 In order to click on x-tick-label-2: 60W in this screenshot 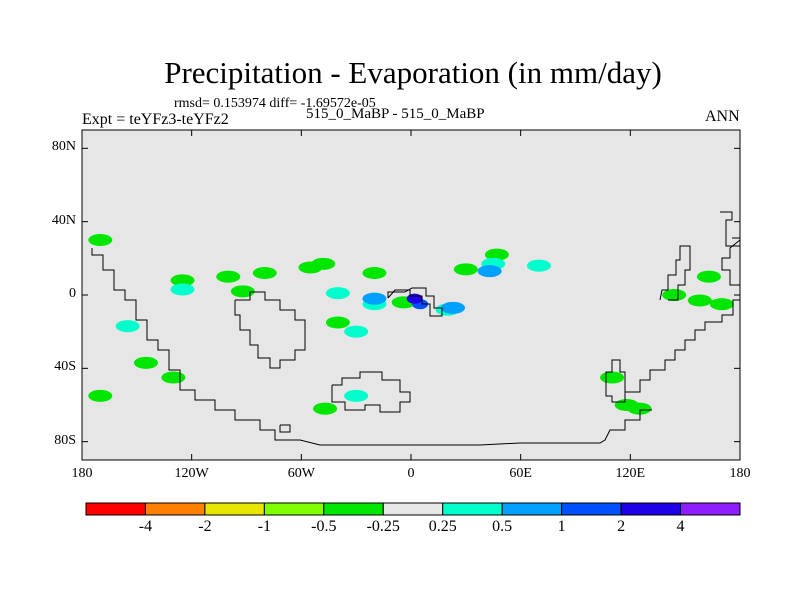, I will do `click(301, 473)`.